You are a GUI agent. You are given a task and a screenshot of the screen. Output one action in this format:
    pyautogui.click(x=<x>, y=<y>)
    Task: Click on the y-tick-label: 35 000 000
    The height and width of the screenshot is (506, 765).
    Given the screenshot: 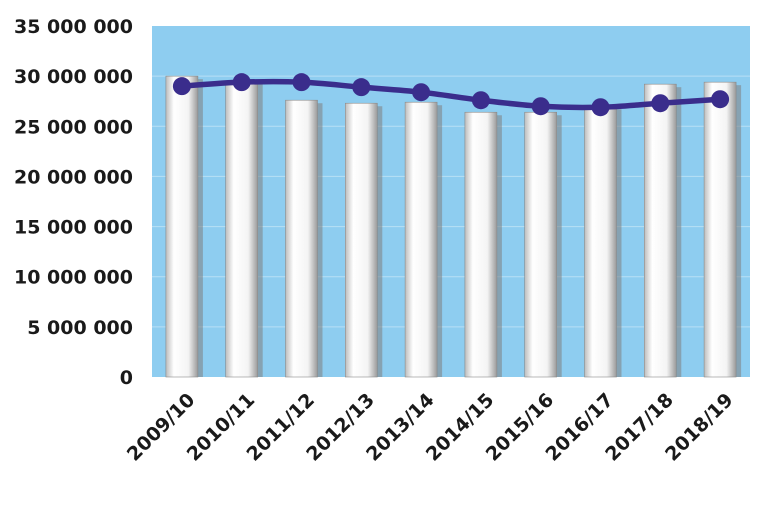 What is the action you would take?
    pyautogui.click(x=73, y=27)
    